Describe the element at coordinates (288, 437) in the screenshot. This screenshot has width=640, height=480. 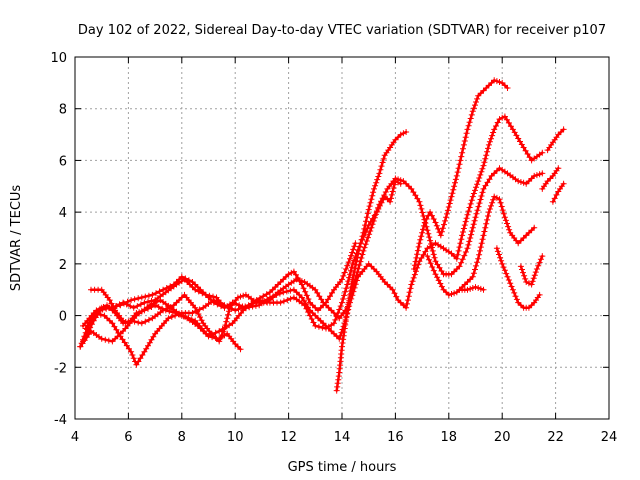
I see `x-tick-label: 12` at that location.